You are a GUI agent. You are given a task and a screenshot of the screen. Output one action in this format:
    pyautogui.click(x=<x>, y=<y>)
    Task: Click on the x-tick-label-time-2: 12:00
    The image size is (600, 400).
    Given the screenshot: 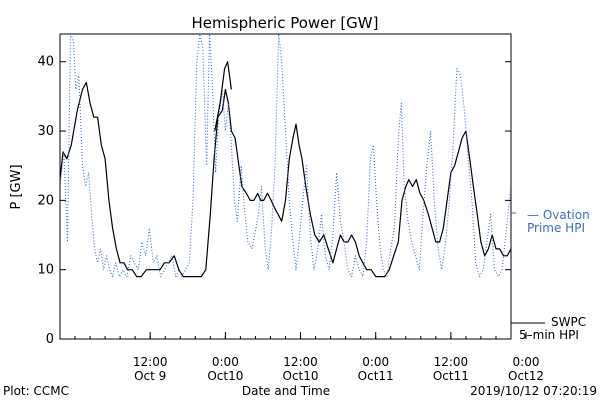 What is the action you would take?
    pyautogui.click(x=300, y=362)
    